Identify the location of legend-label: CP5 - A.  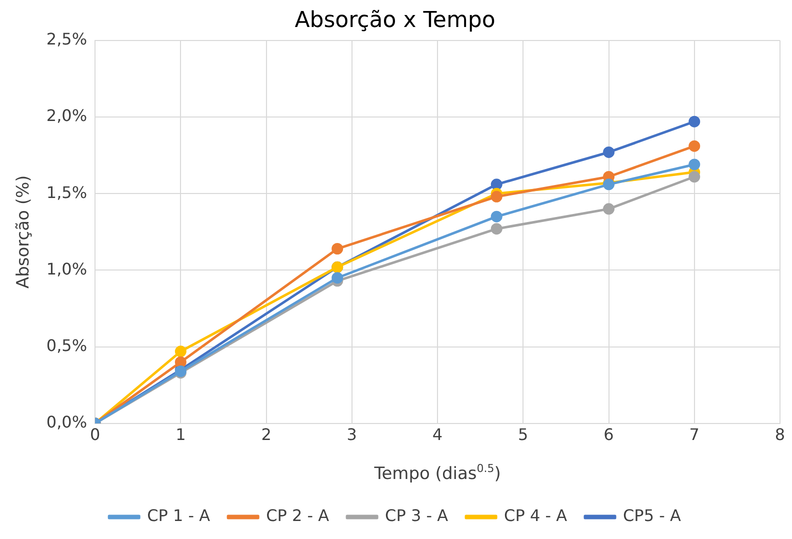
(652, 516).